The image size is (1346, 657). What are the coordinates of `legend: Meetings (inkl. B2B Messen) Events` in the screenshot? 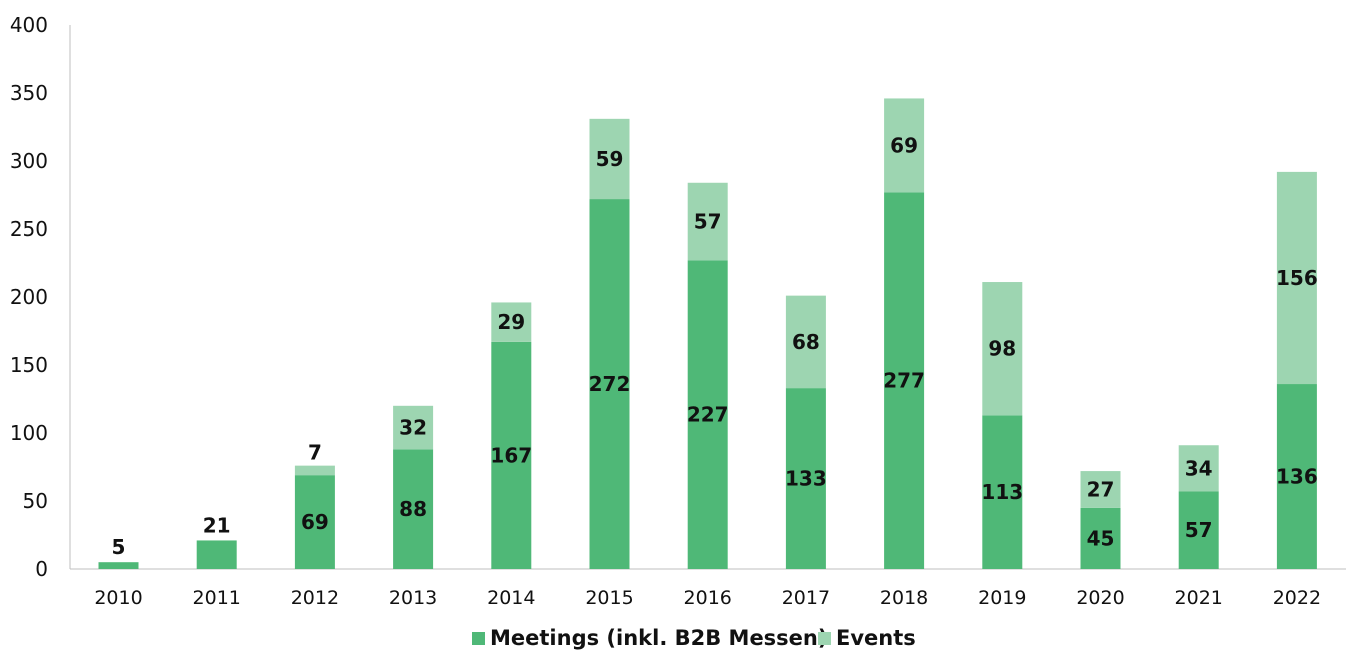 It's located at (694, 638).